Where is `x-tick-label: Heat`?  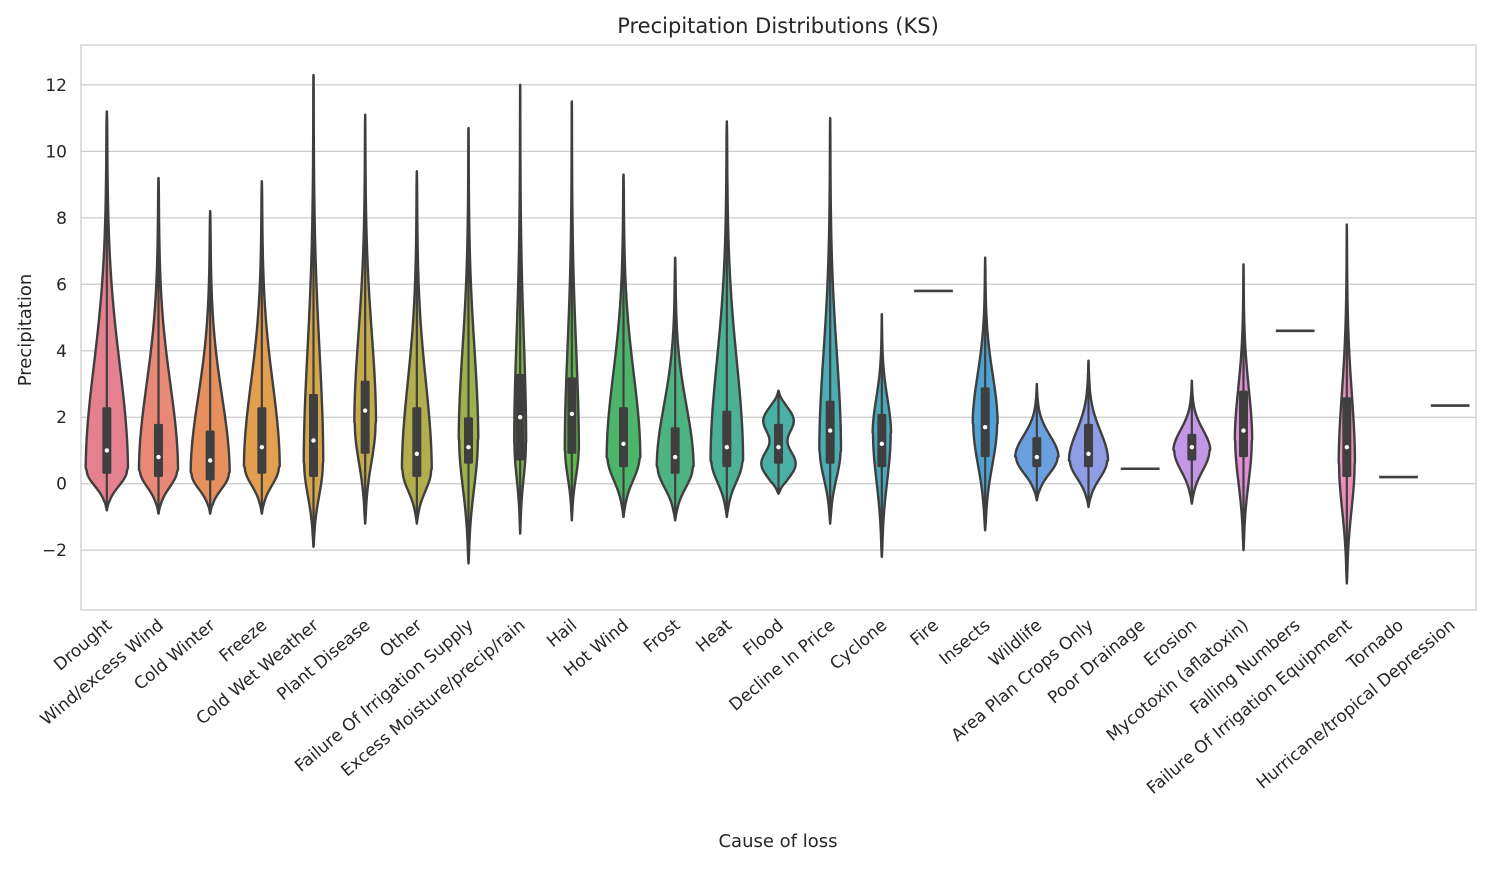
x-tick-label: Heat is located at coordinates (714, 635).